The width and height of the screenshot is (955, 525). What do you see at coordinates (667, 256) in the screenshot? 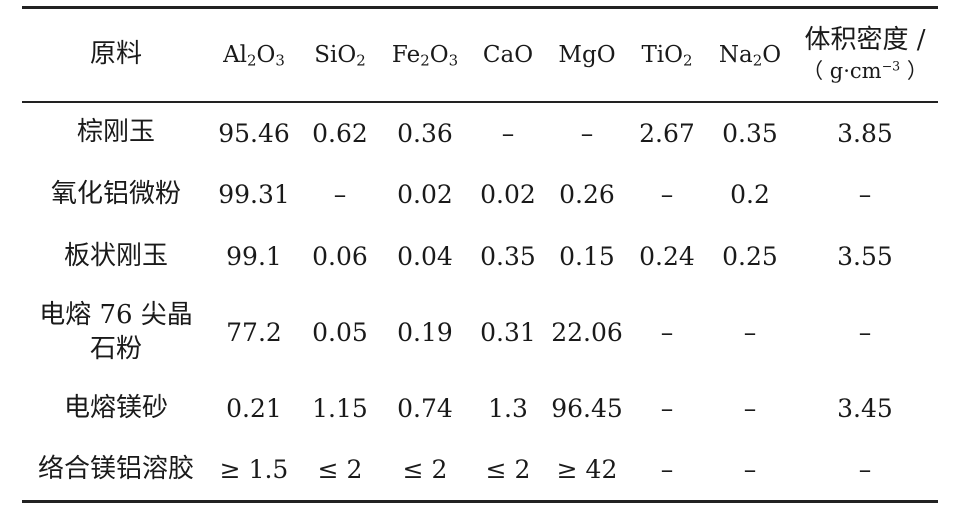
I see `table-cell: 0.24` at bounding box center [667, 256].